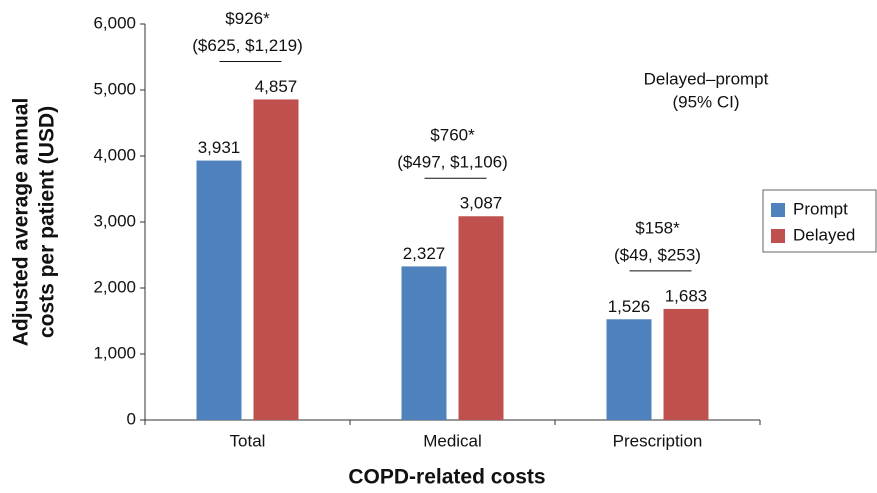 This screenshot has width=877, height=493. Describe the element at coordinates (686, 295) in the screenshot. I see `value-label: 1,683` at that location.